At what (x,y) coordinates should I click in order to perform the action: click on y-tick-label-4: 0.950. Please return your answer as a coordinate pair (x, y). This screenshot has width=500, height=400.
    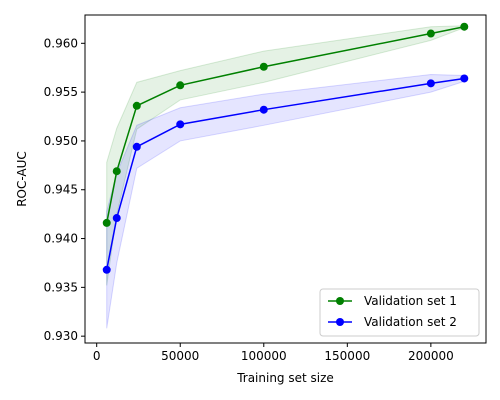
    Looking at the image, I should click on (61, 141).